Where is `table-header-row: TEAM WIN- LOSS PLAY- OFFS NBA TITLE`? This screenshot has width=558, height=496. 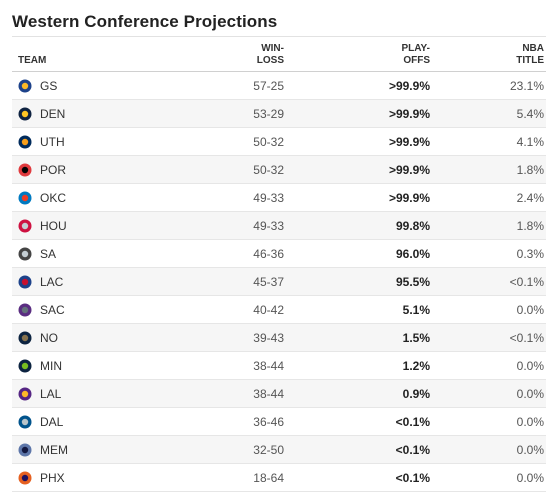
table-header-row: TEAM WIN- LOSS PLAY- OFFS NBA TITLE is located at coordinates (279, 54).